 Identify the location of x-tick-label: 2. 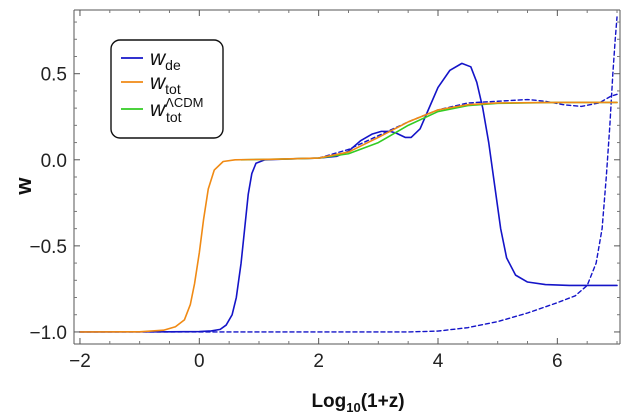
(318, 361).